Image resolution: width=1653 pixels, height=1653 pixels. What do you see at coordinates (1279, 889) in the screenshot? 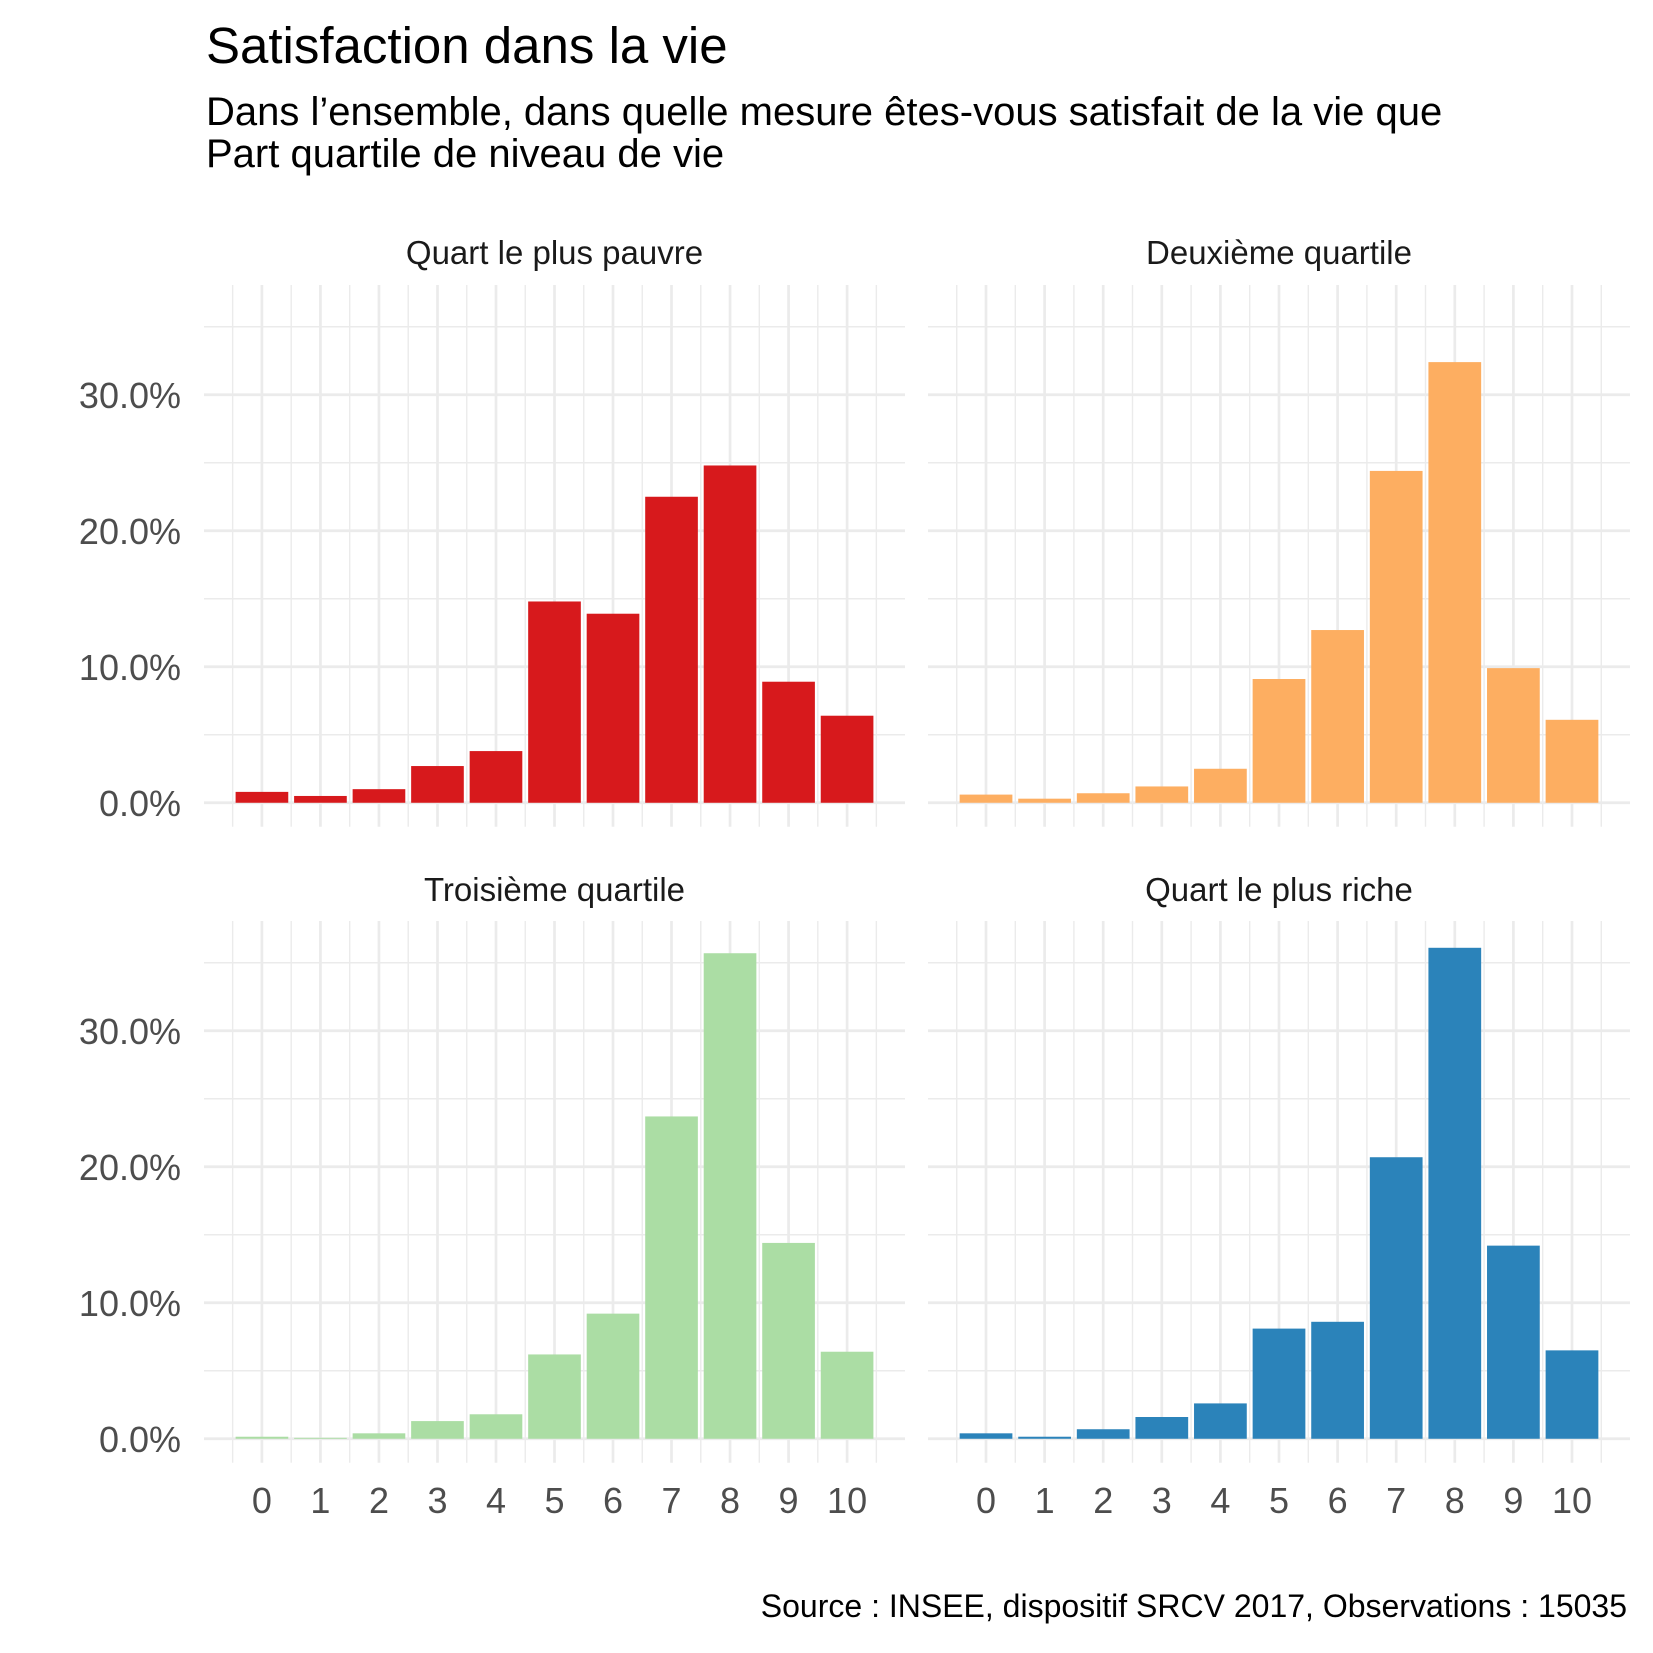
I see `facet-strip-label: Quart le plus riche` at bounding box center [1279, 889].